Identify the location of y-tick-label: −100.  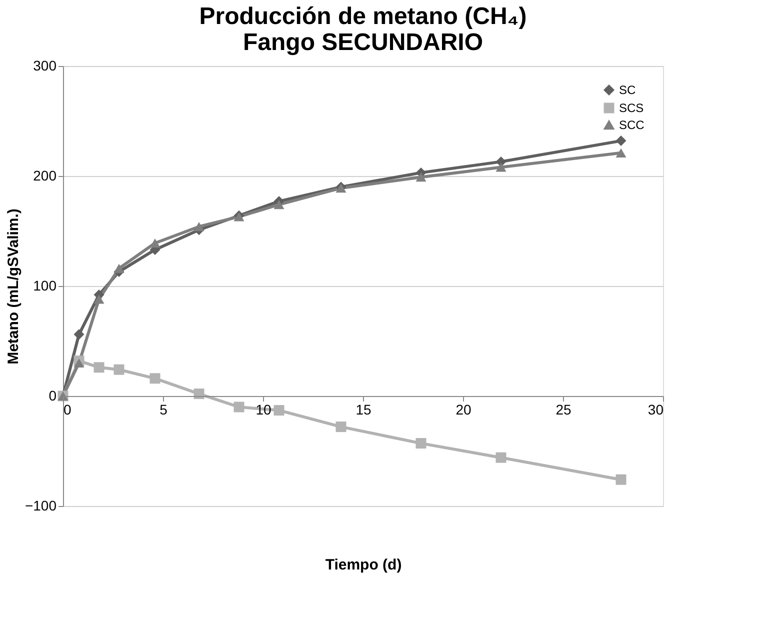
(40, 506).